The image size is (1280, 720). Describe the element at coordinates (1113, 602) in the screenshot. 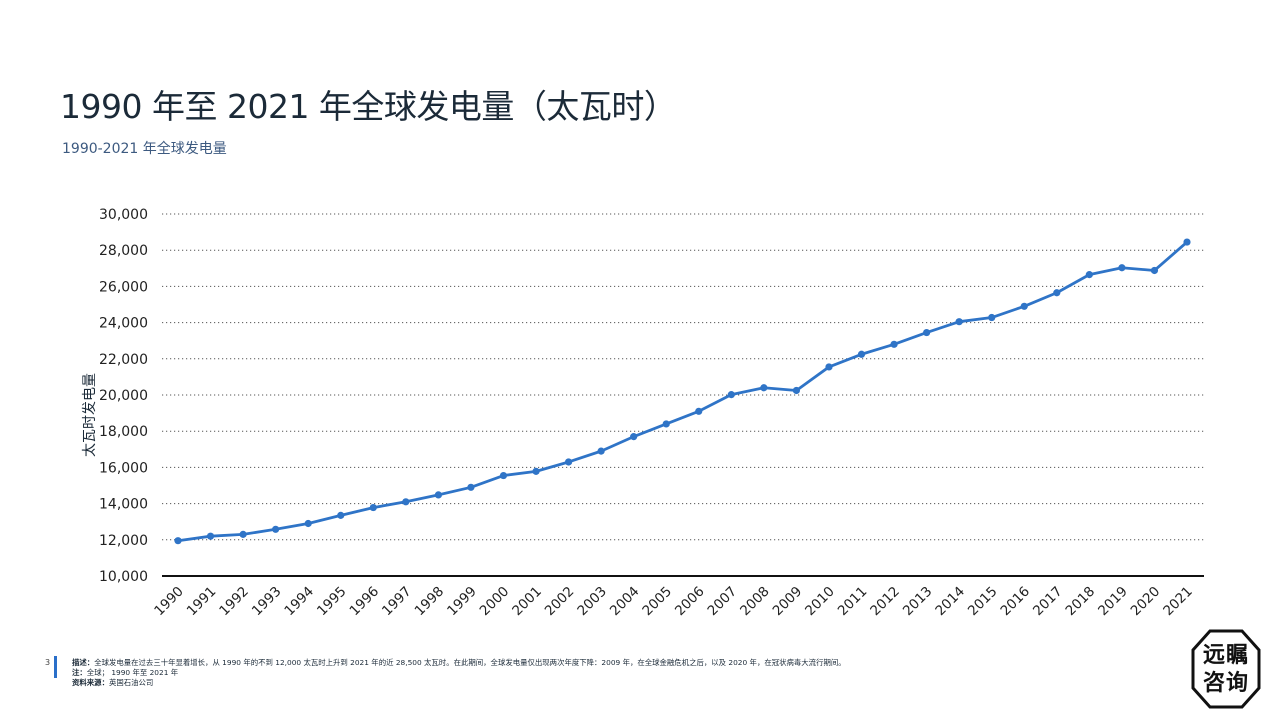

I see `x-tick-label: 2019` at that location.